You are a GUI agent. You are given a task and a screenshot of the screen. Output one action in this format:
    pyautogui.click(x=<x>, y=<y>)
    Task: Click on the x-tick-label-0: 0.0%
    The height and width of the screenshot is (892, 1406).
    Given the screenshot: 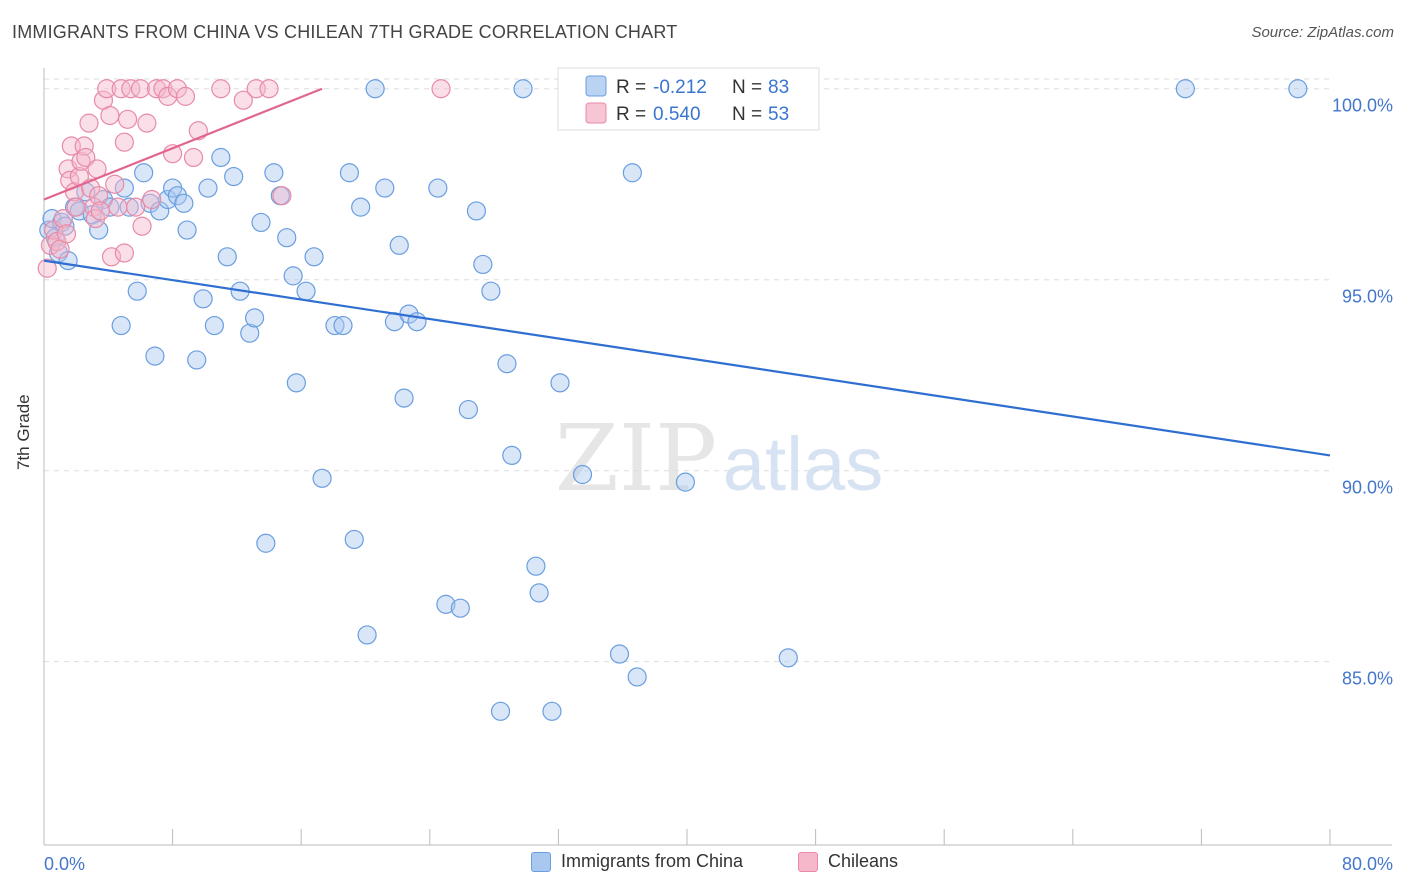 What is the action you would take?
    pyautogui.click(x=64, y=864)
    